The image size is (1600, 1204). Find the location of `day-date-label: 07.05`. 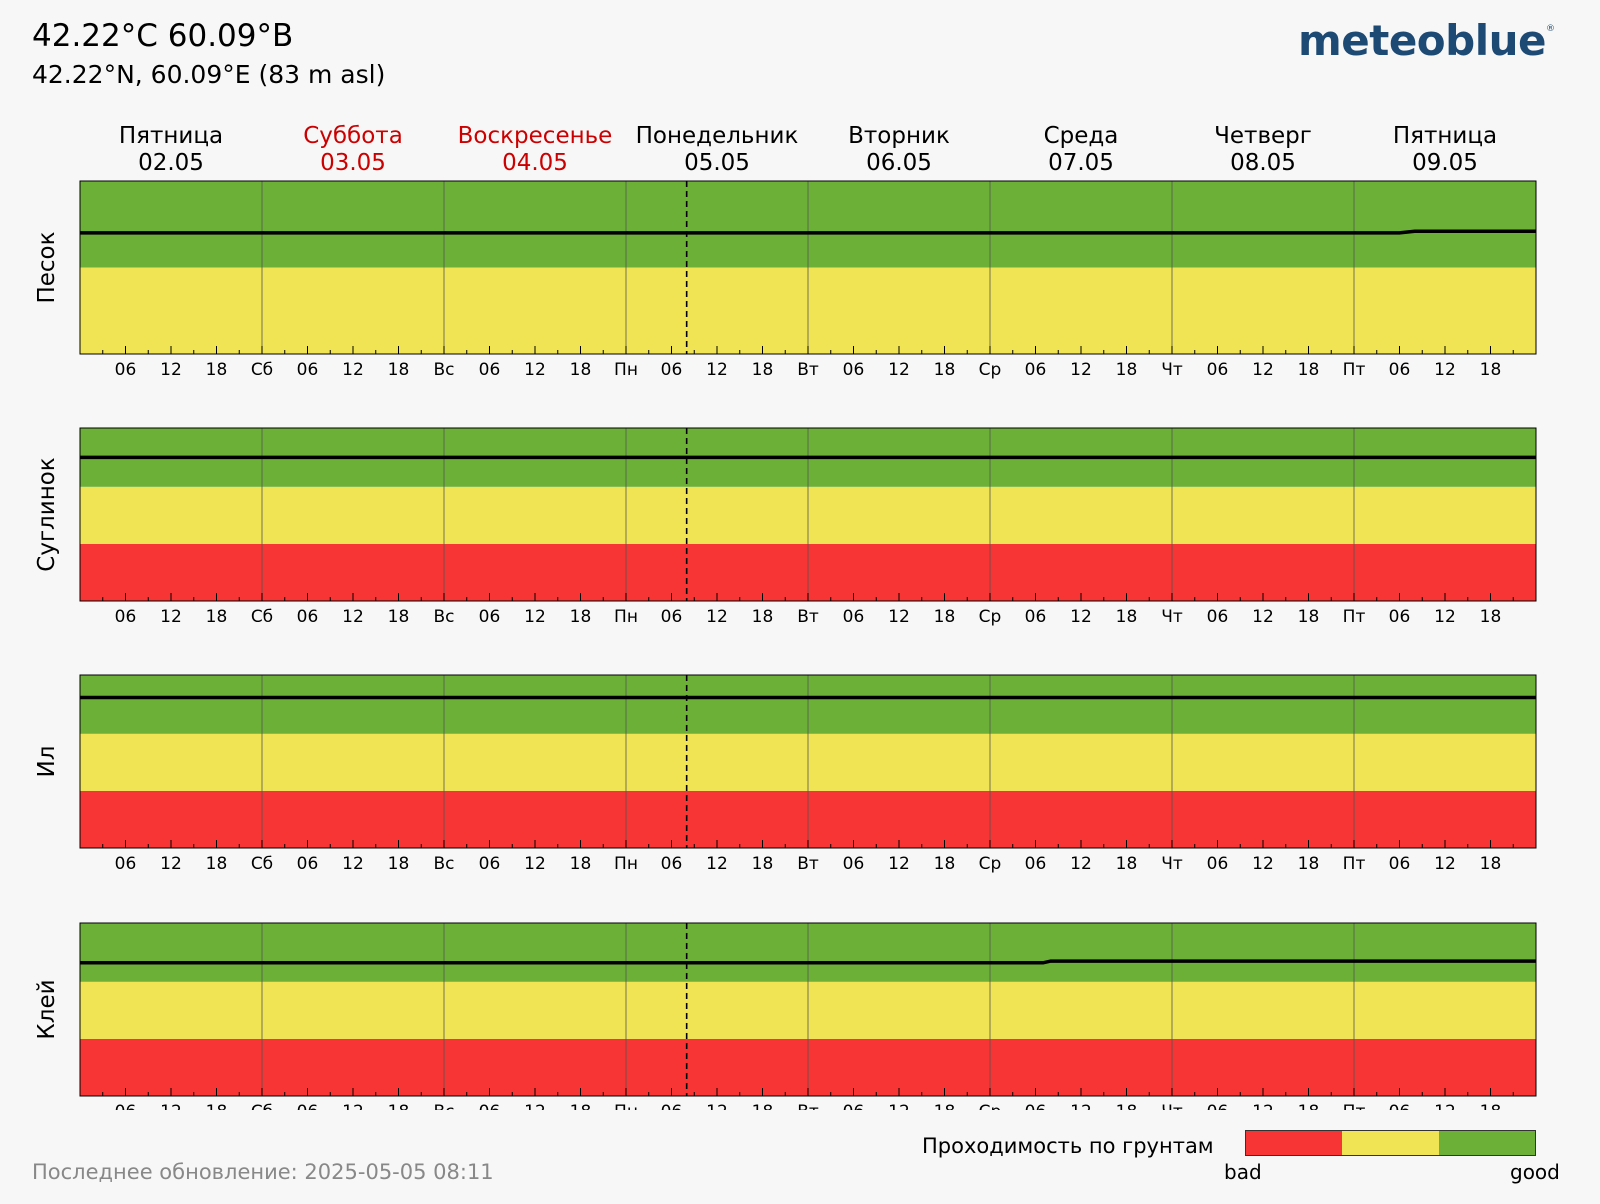

day-date-label: 07.05 is located at coordinates (1081, 163).